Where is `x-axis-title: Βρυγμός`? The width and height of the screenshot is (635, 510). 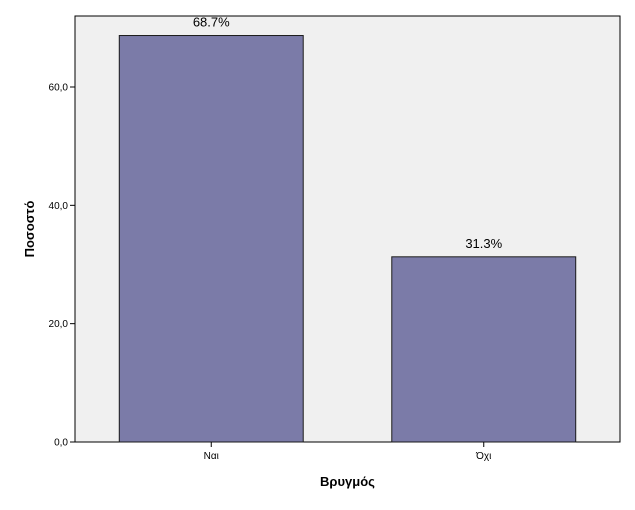
x-axis-title: Βρυγμός is located at coordinates (347, 481).